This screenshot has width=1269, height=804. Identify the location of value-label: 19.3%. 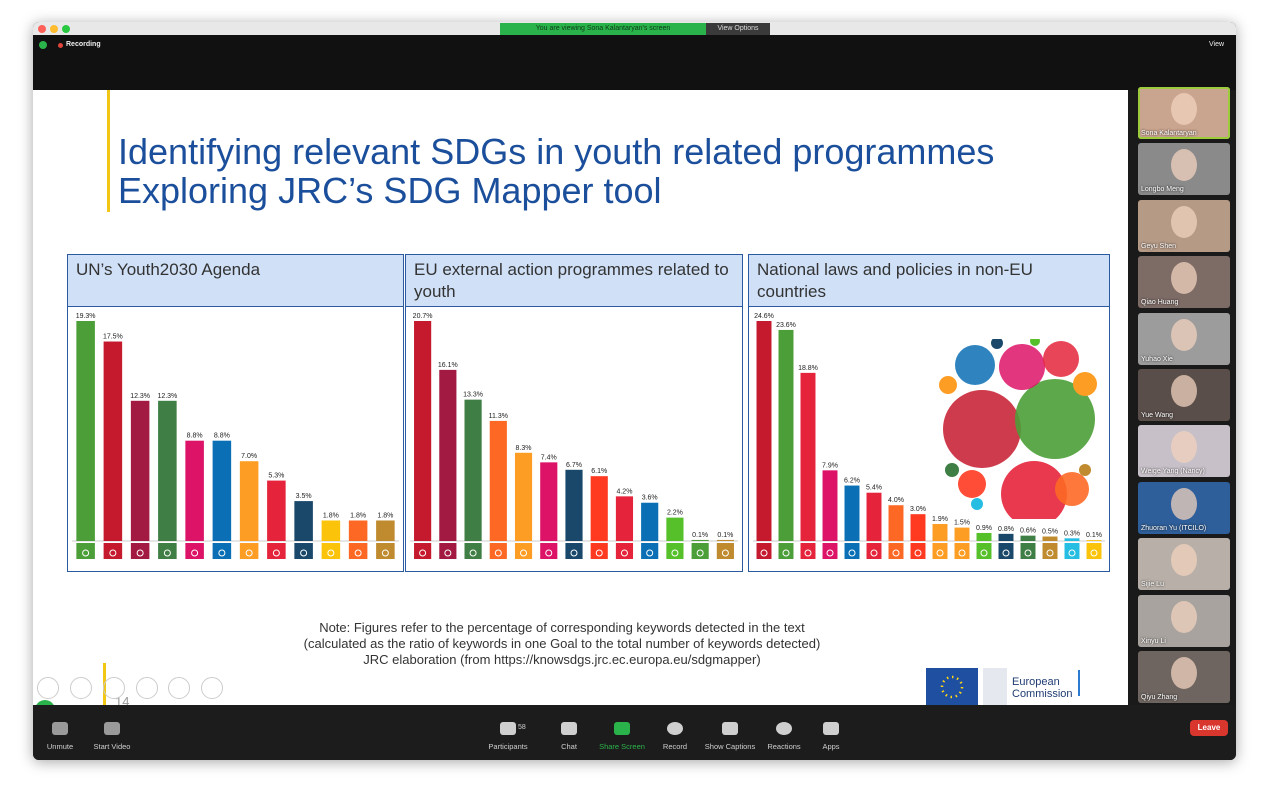
(86, 316).